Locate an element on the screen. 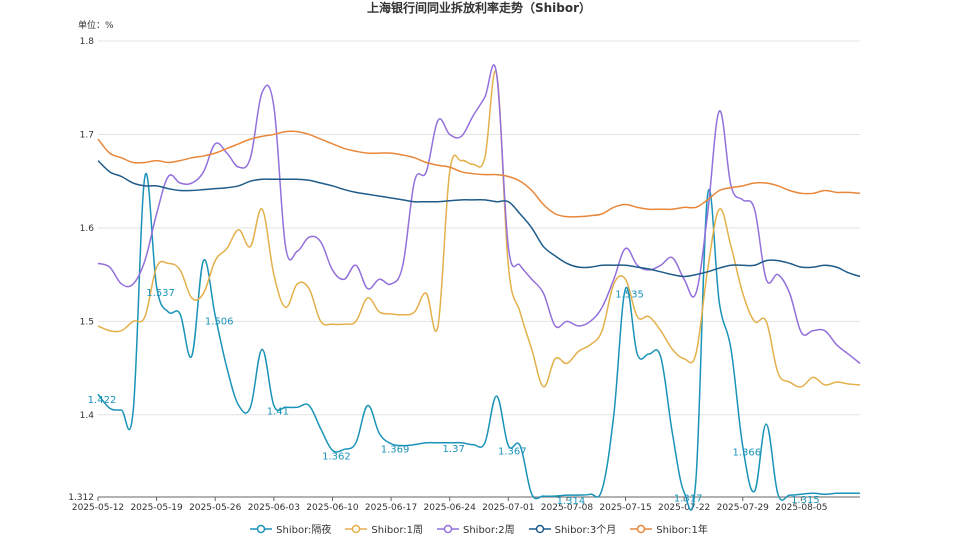 This screenshot has width=958, height=539. legend-item: Shibor:1周 is located at coordinates (384, 528).